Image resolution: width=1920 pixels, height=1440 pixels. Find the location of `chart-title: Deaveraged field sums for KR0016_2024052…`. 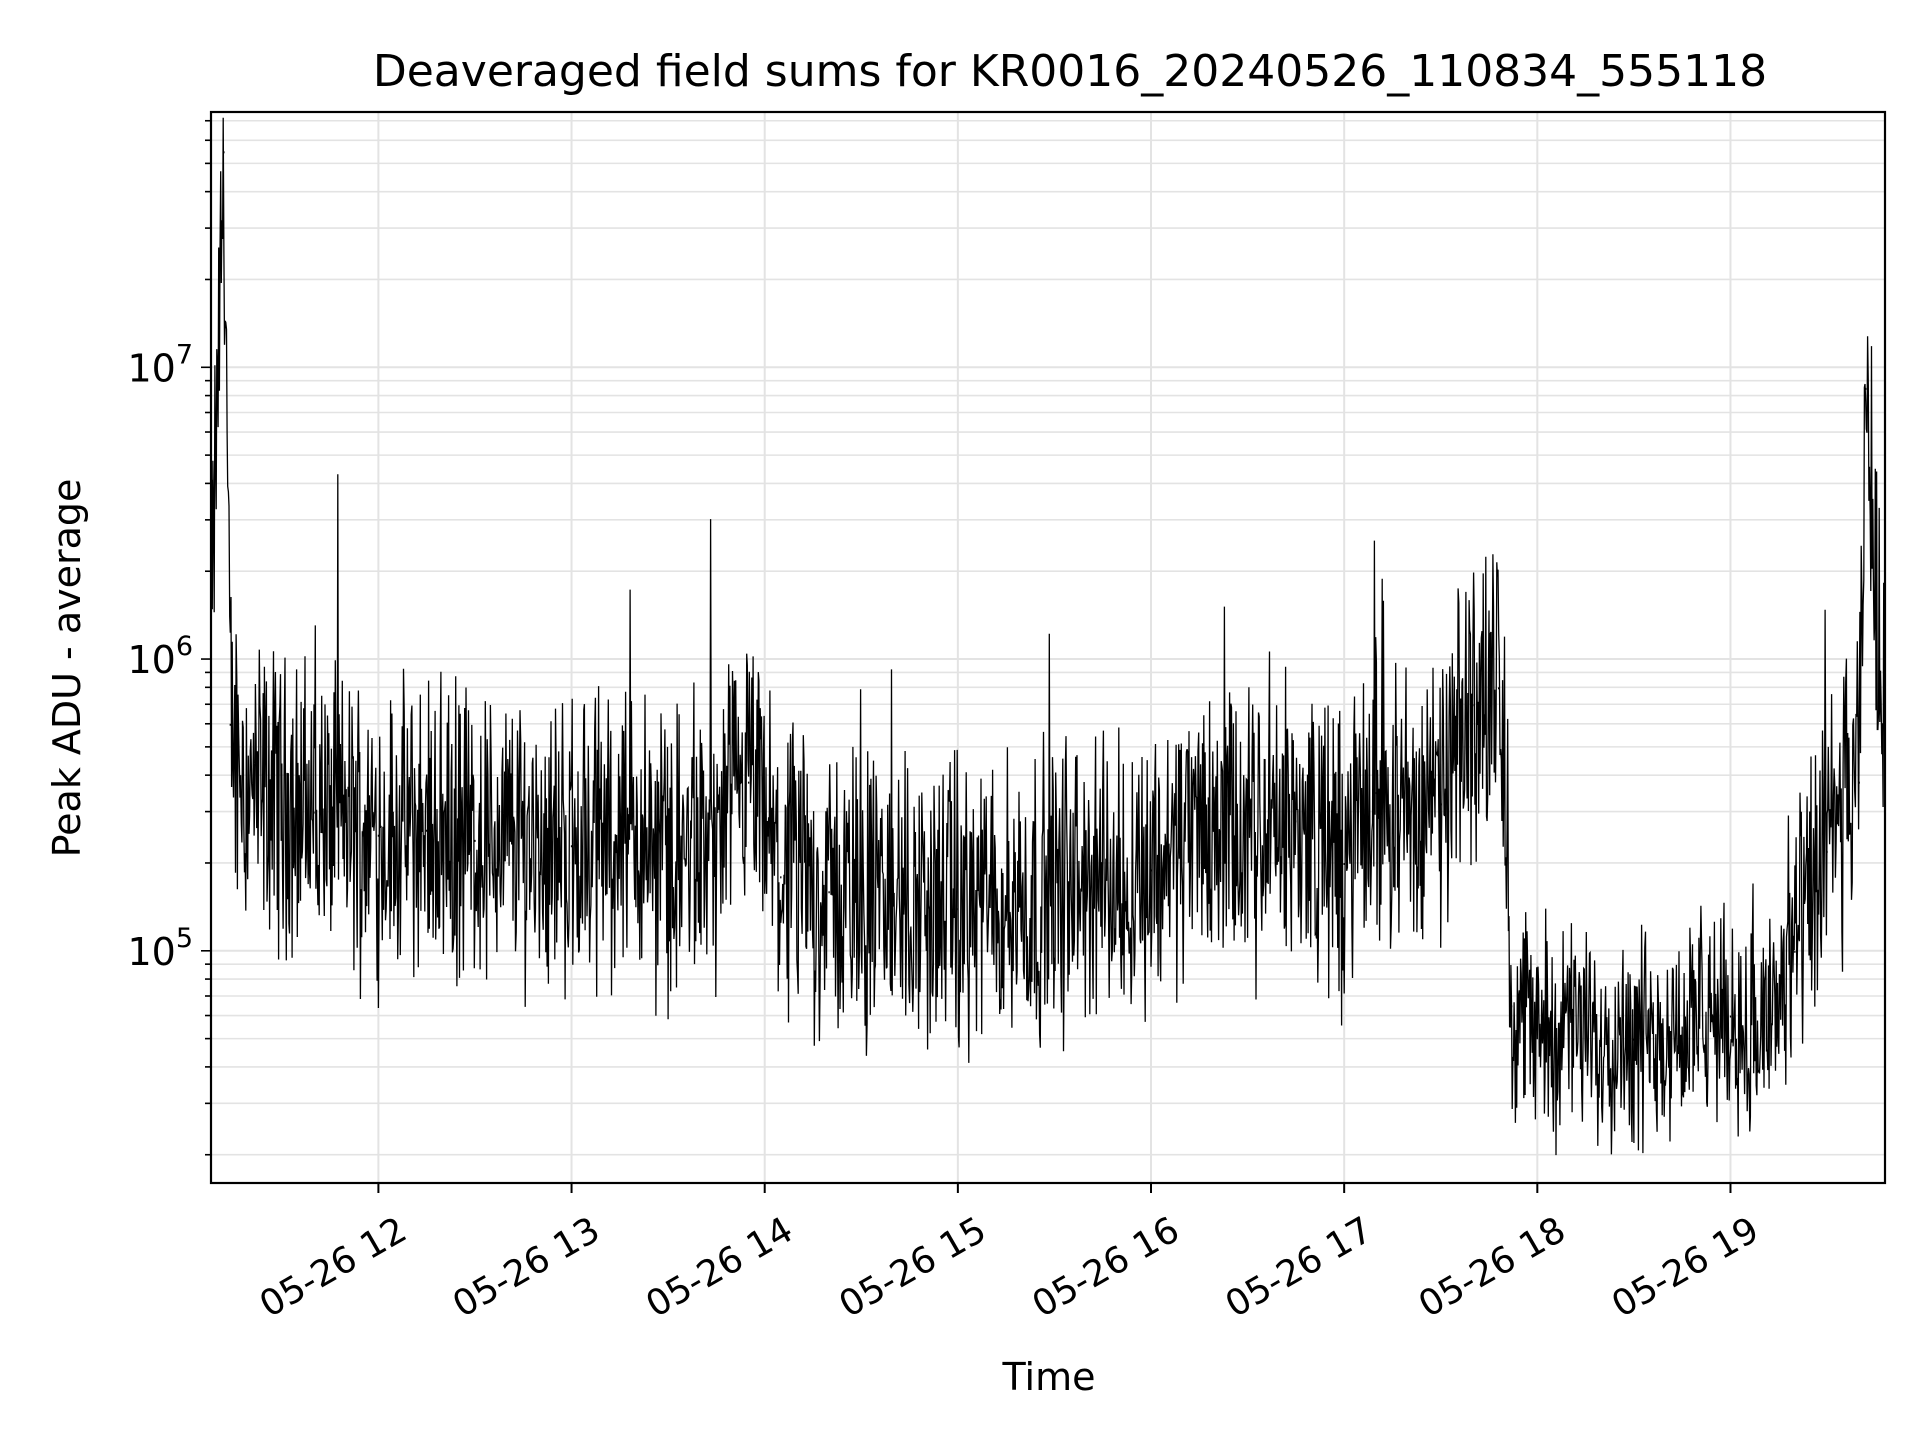

chart-title: Deaveraged field sums for KR0016_2024052… is located at coordinates (1070, 71).